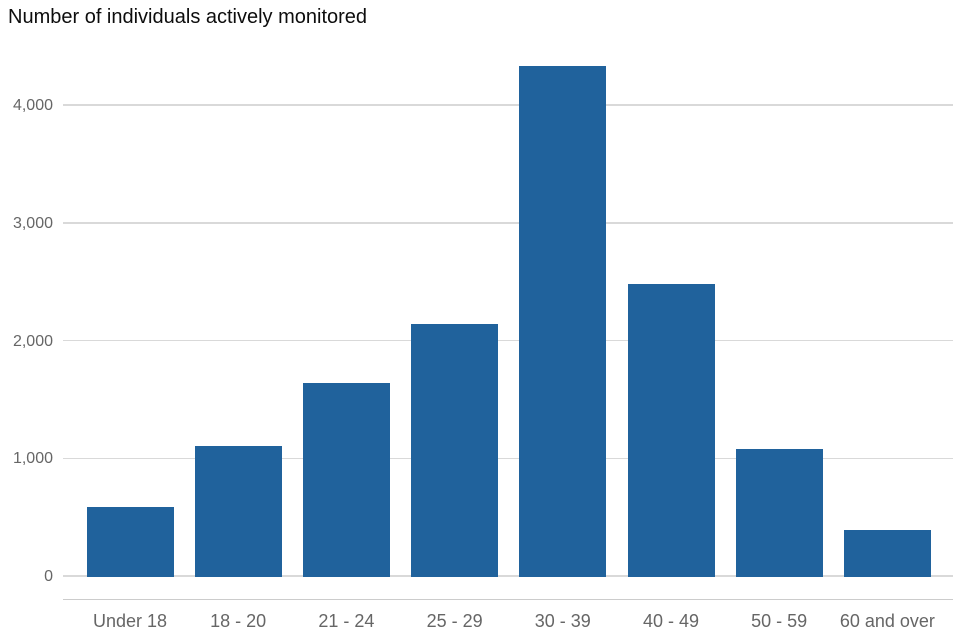 The width and height of the screenshot is (960, 640). I want to click on x-axis-category-label: 50 - 59, so click(779, 621).